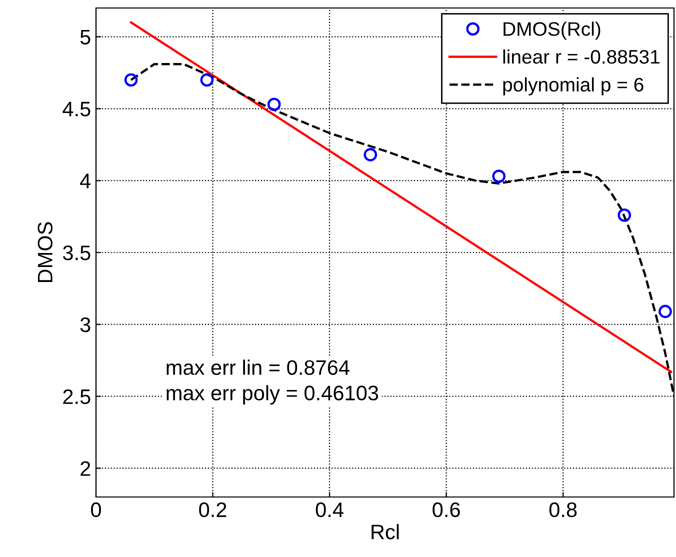 This screenshot has width=676, height=557. What do you see at coordinates (581, 56) in the screenshot?
I see `legend-label: linear r = -0.88531` at bounding box center [581, 56].